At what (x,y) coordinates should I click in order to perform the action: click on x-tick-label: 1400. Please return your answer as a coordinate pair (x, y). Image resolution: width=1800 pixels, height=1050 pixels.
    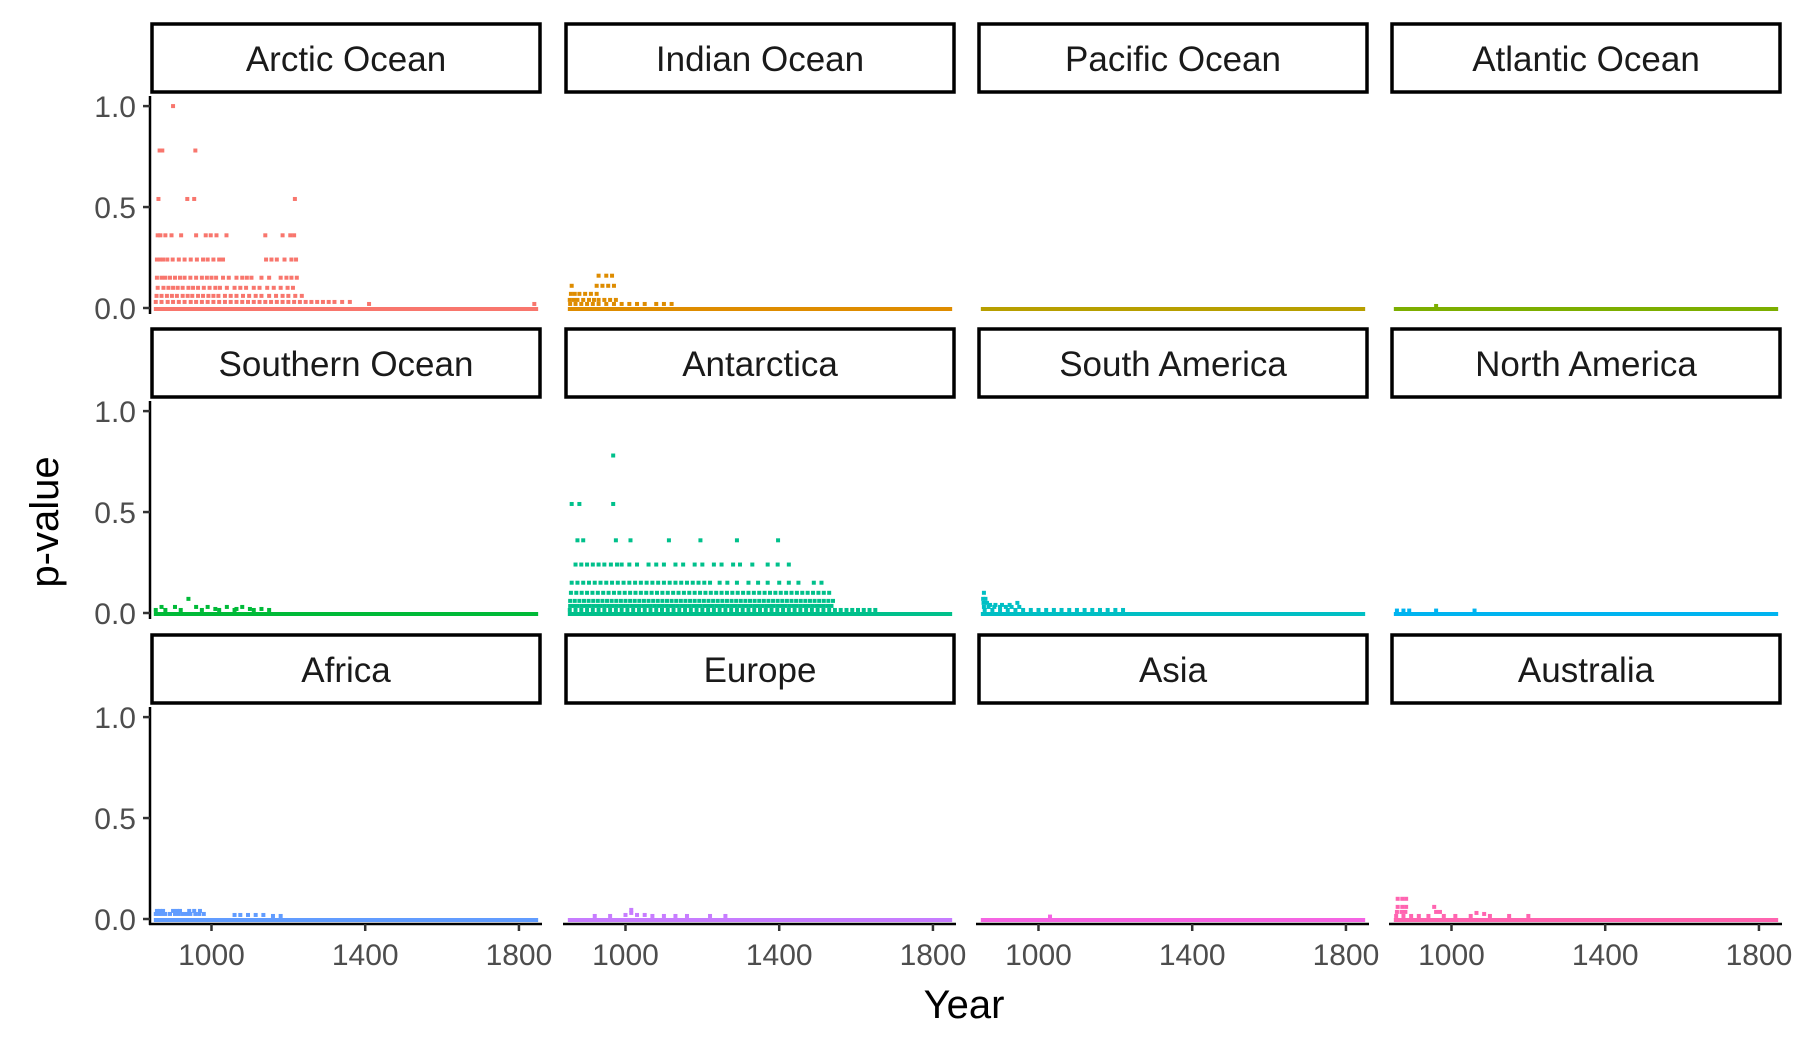
    Looking at the image, I should click on (779, 955).